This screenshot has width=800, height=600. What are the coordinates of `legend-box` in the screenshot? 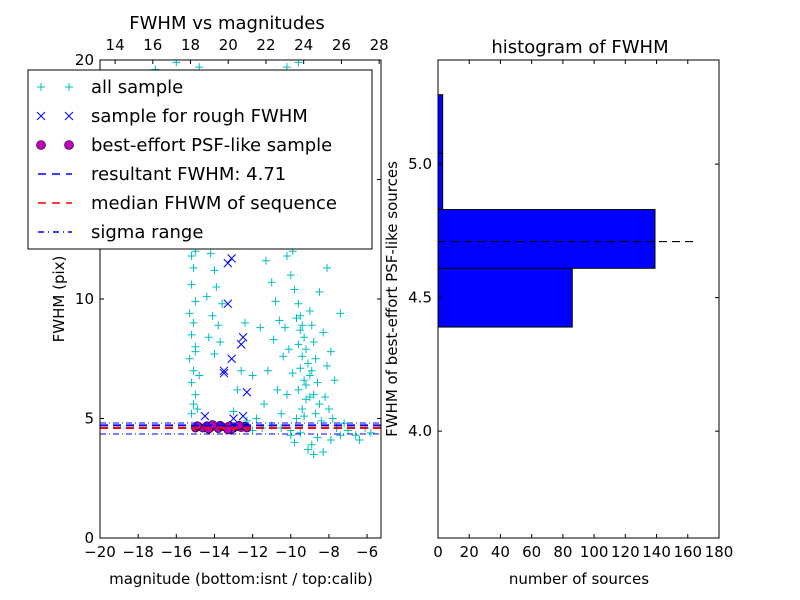 It's located at (200, 159).